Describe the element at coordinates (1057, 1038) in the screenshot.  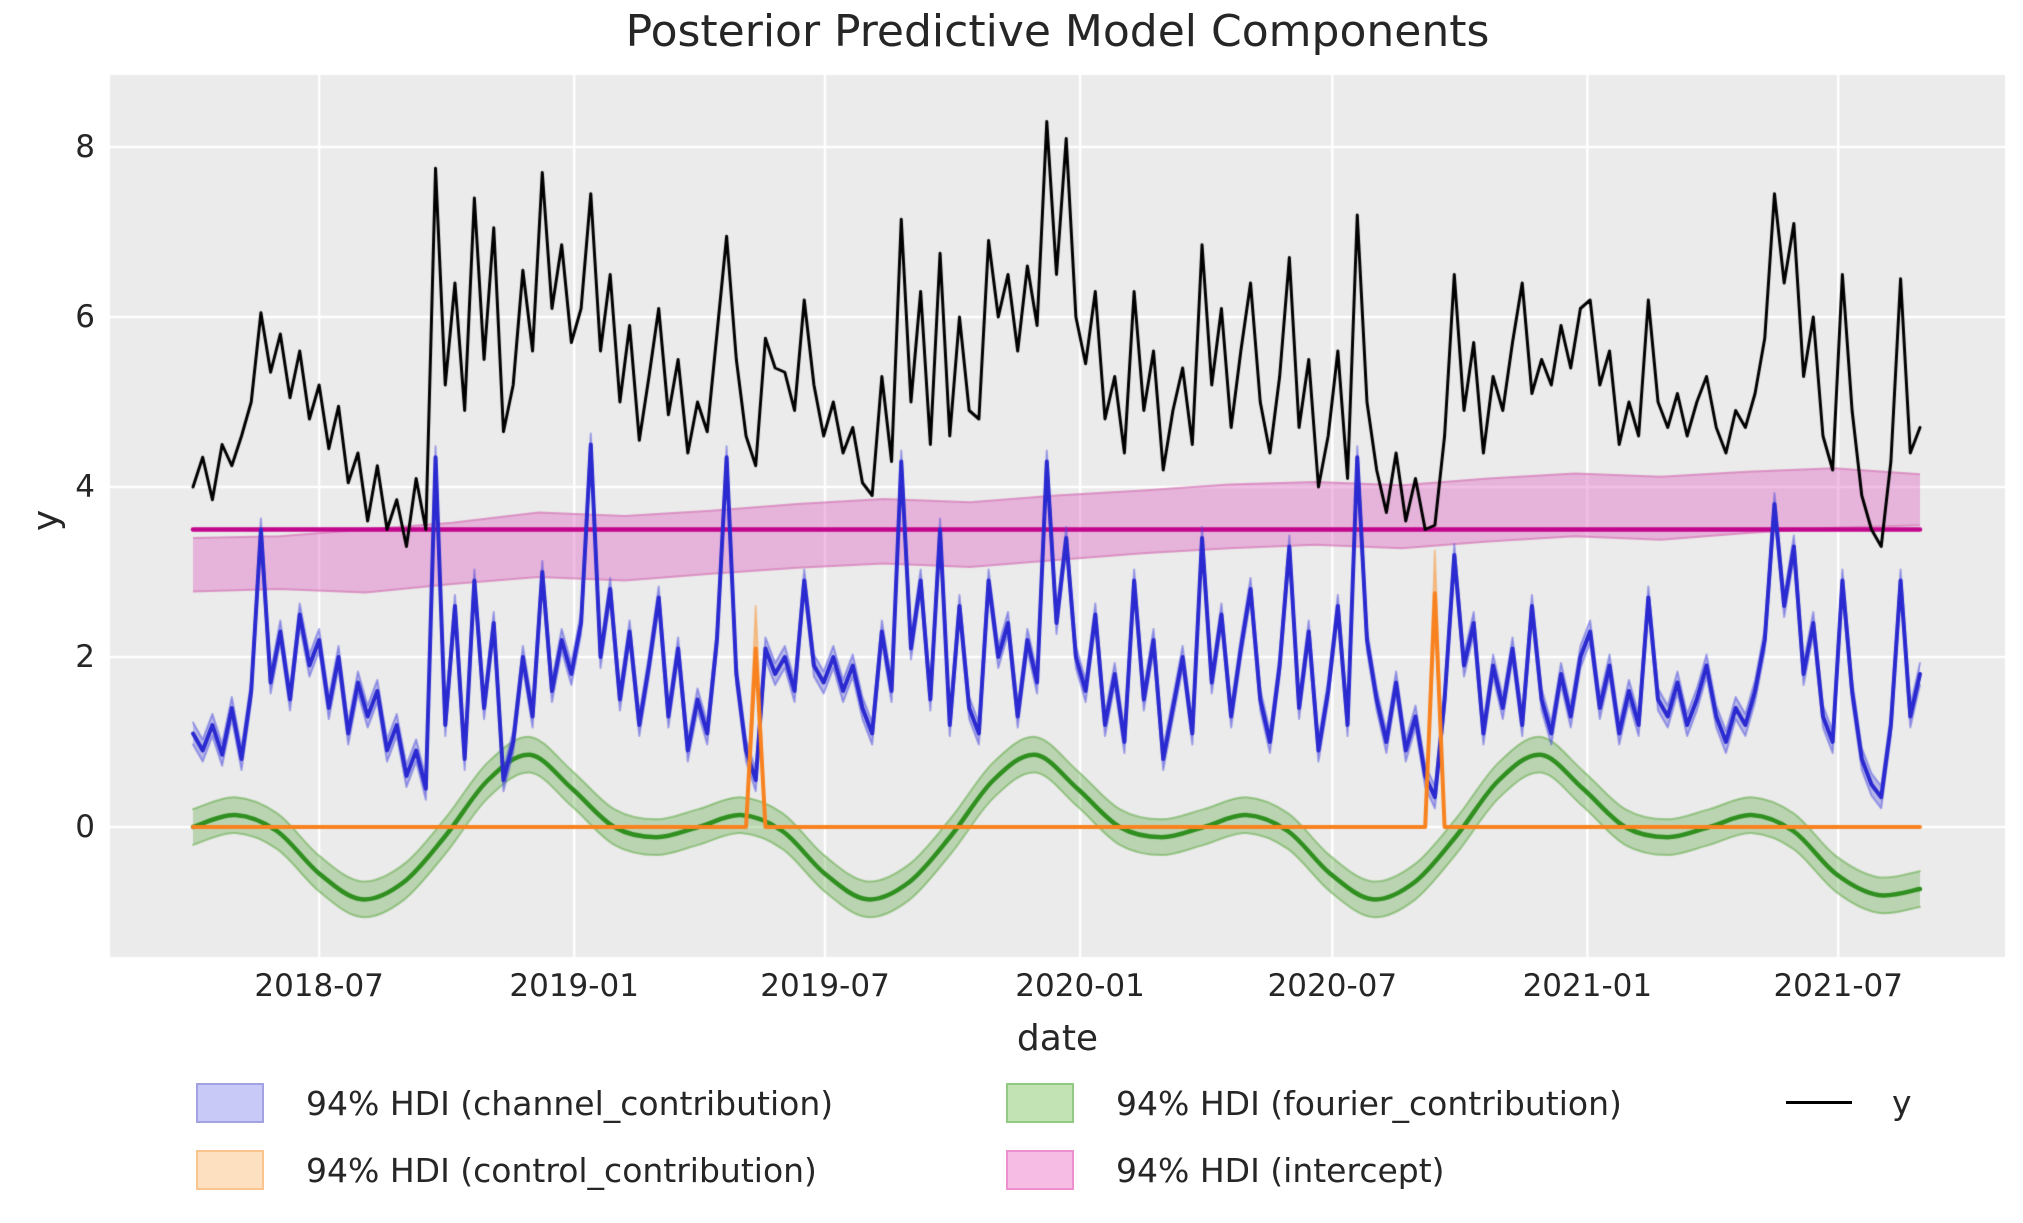
I see `x-axis-label: date` at that location.